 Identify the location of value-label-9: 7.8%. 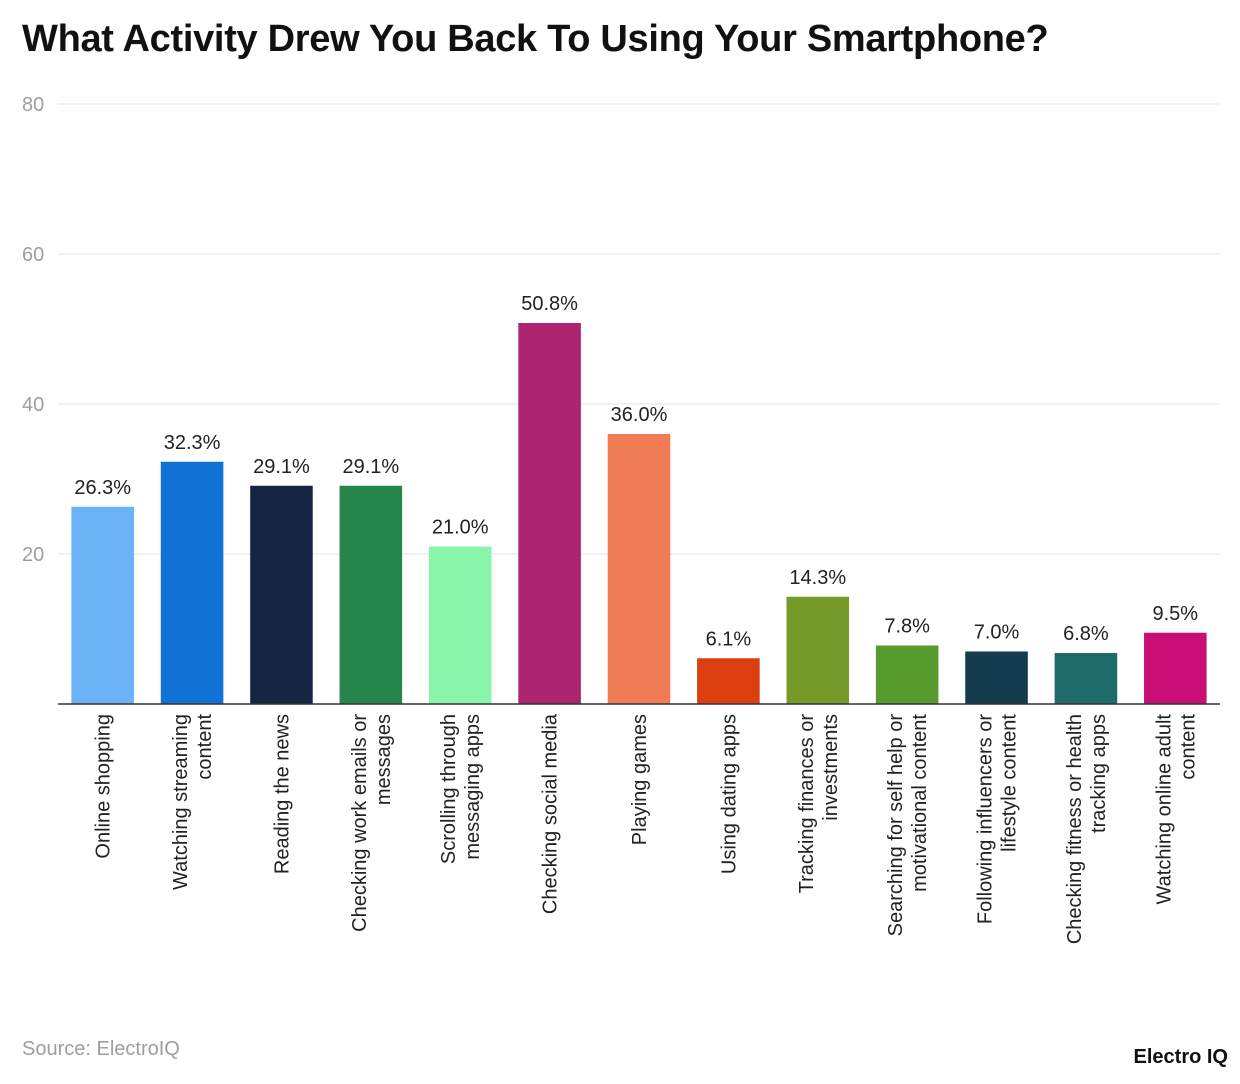
(907, 627).